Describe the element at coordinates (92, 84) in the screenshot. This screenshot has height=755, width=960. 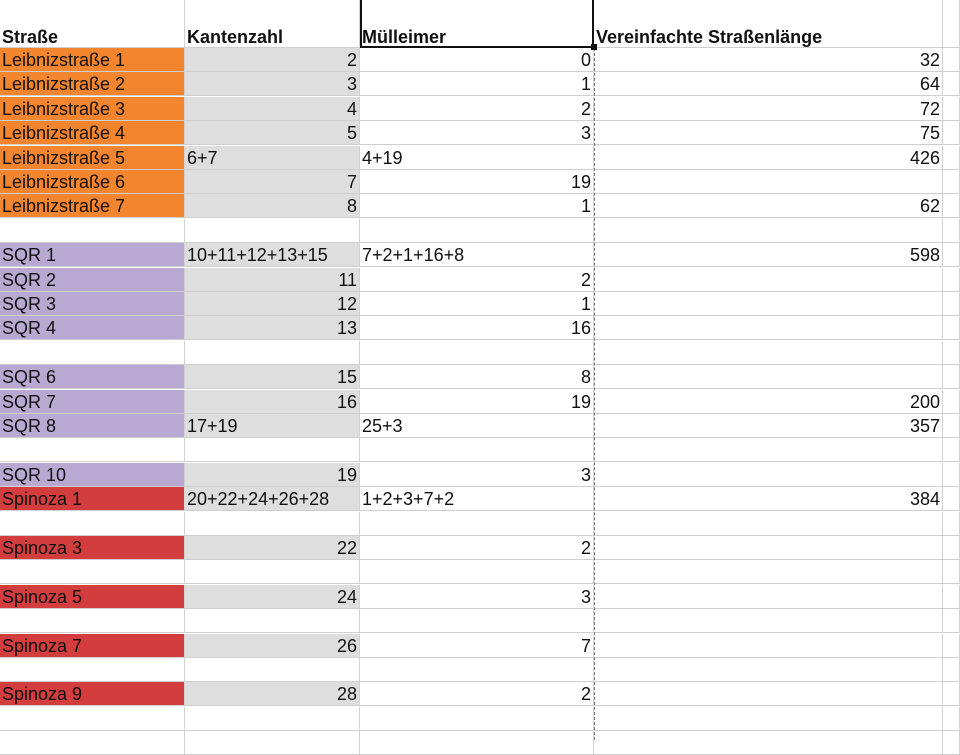
I see `cell-strasse: Leibnizstraße 2` at that location.